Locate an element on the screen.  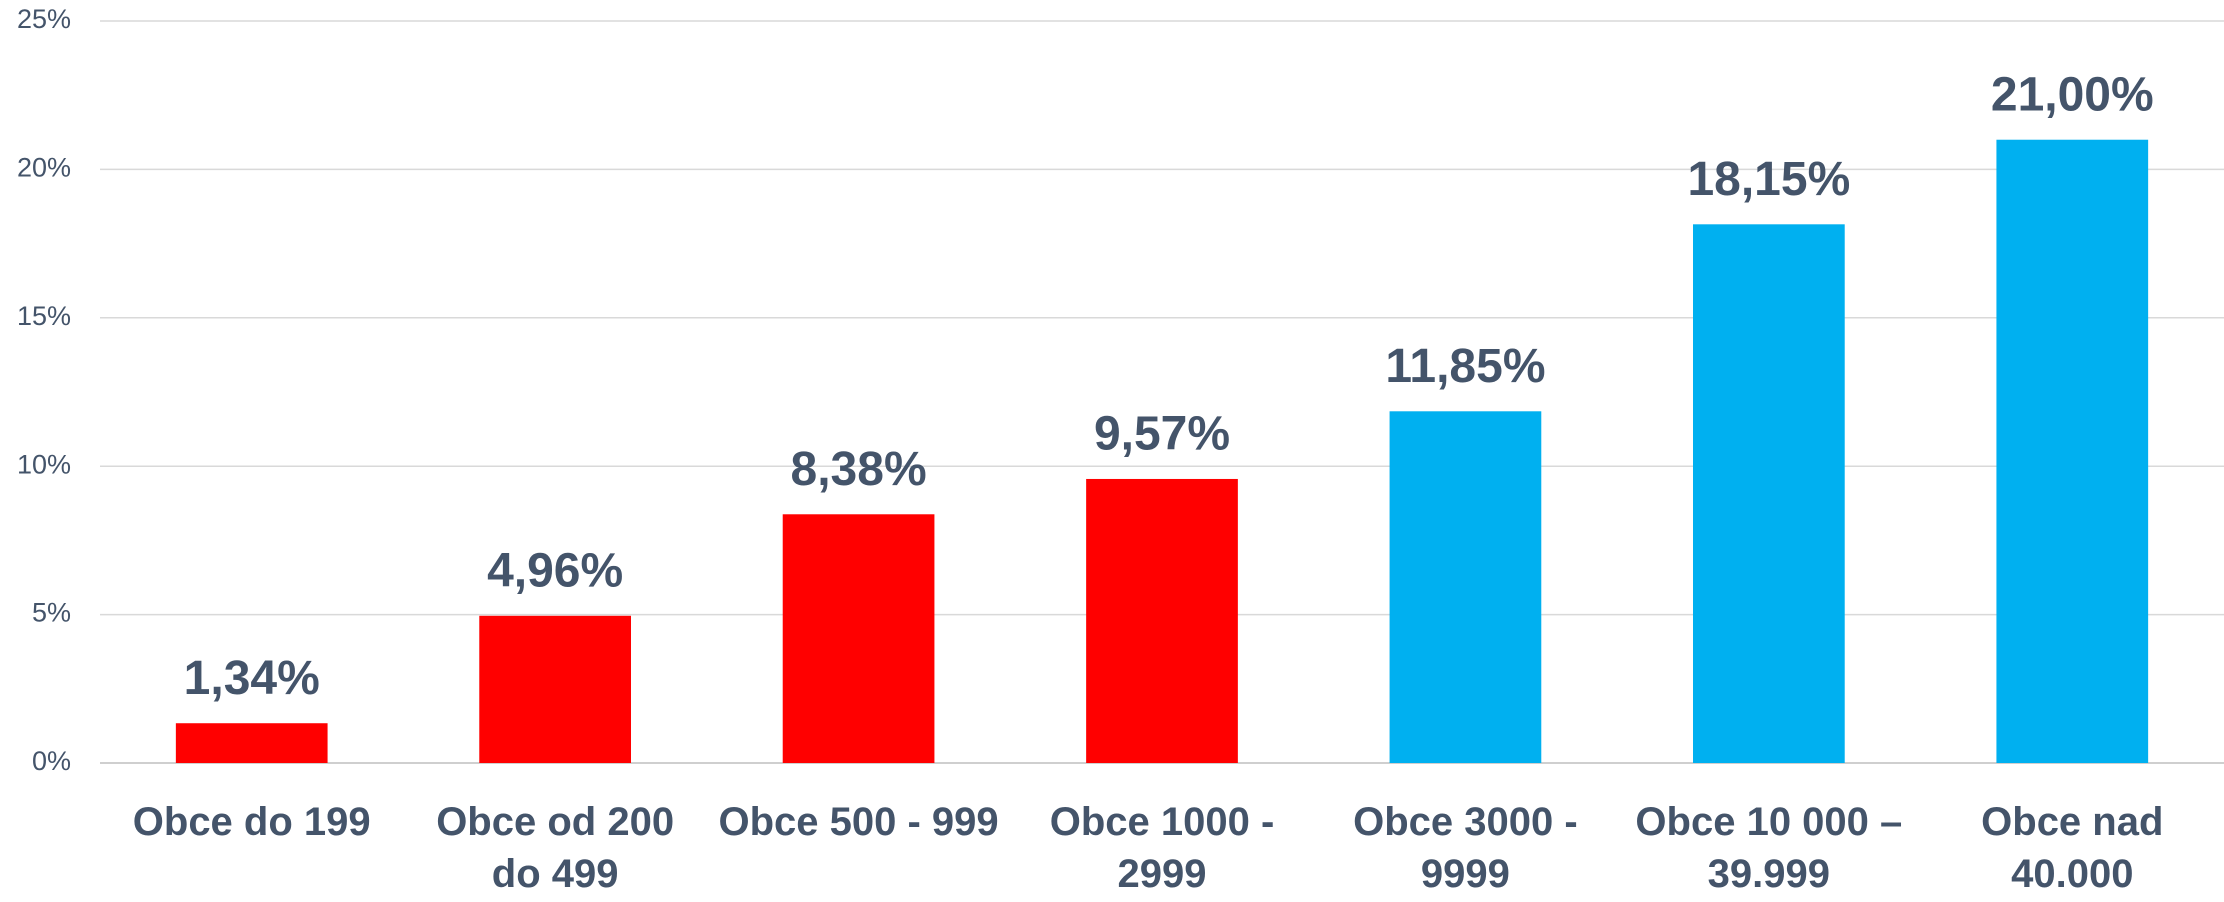
value-label: 4,96% is located at coordinates (555, 570).